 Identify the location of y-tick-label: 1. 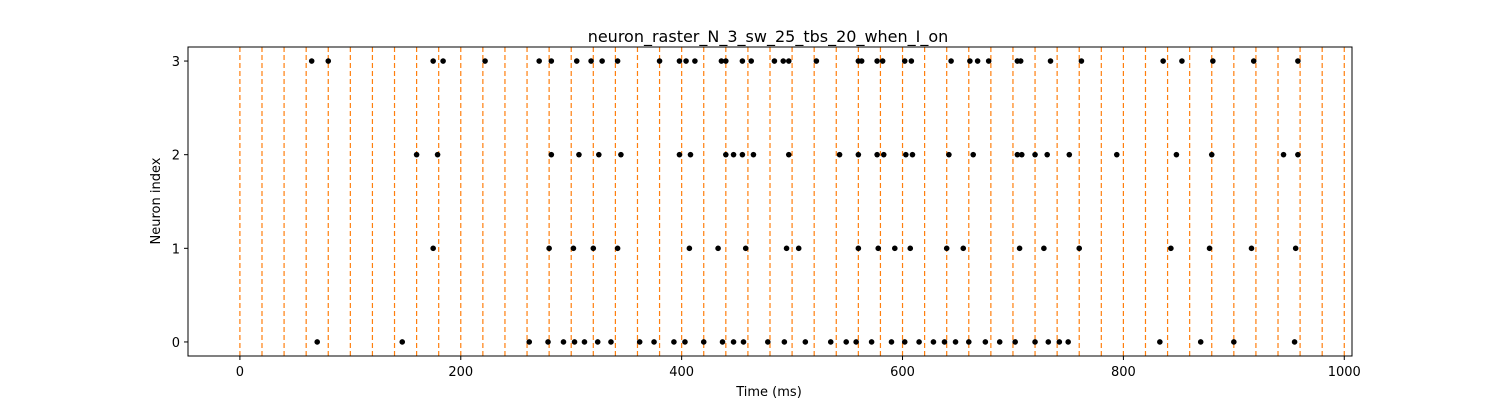
(176, 249).